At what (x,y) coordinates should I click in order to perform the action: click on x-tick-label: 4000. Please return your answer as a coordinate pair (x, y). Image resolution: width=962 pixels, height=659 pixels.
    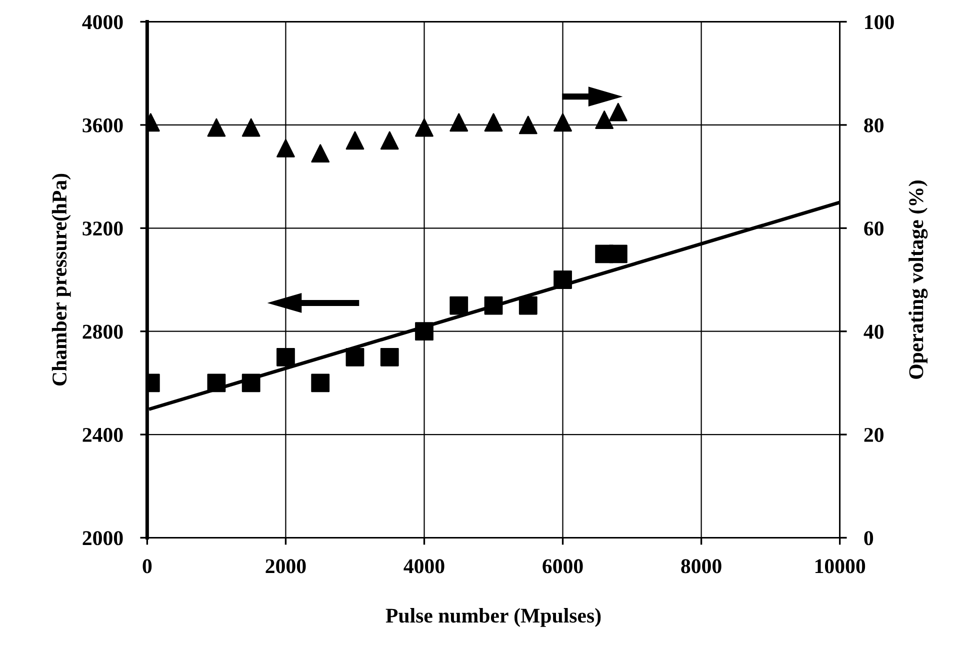
    Looking at the image, I should click on (424, 566).